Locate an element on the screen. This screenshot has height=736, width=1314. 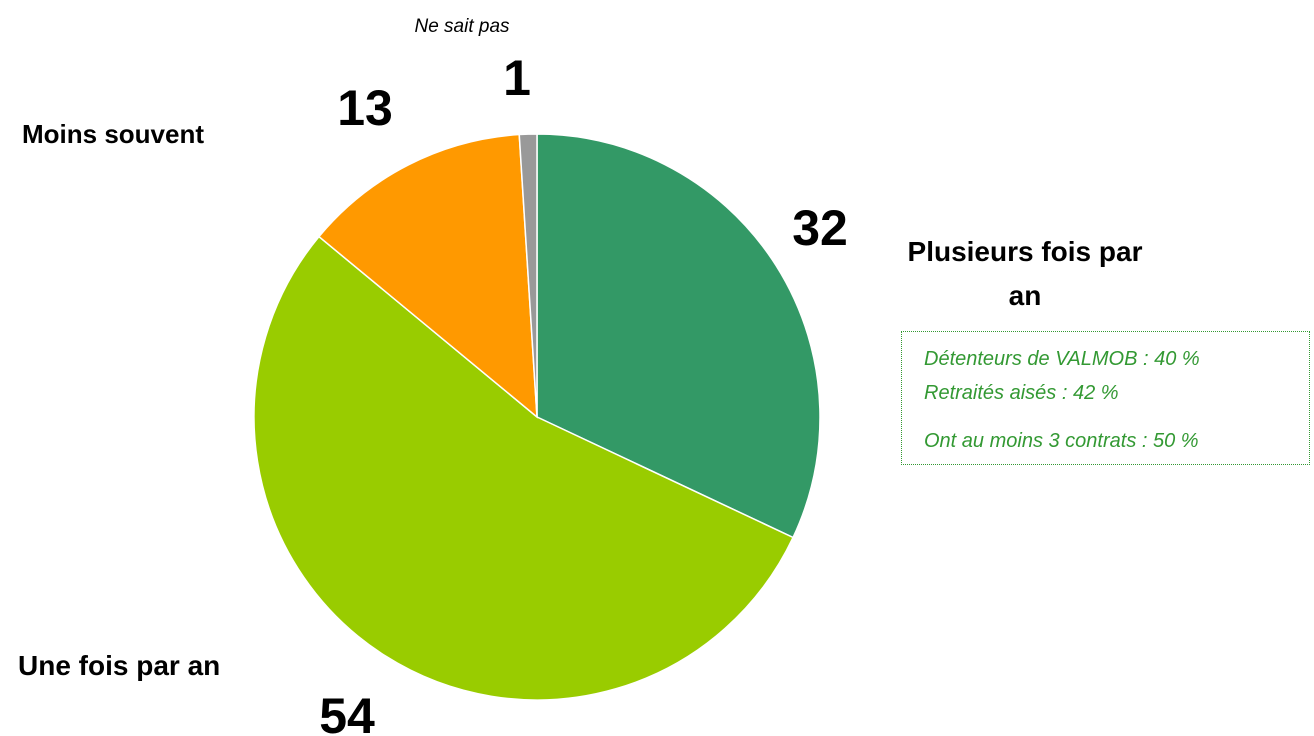
category-label: Une fois par an is located at coordinates (119, 665).